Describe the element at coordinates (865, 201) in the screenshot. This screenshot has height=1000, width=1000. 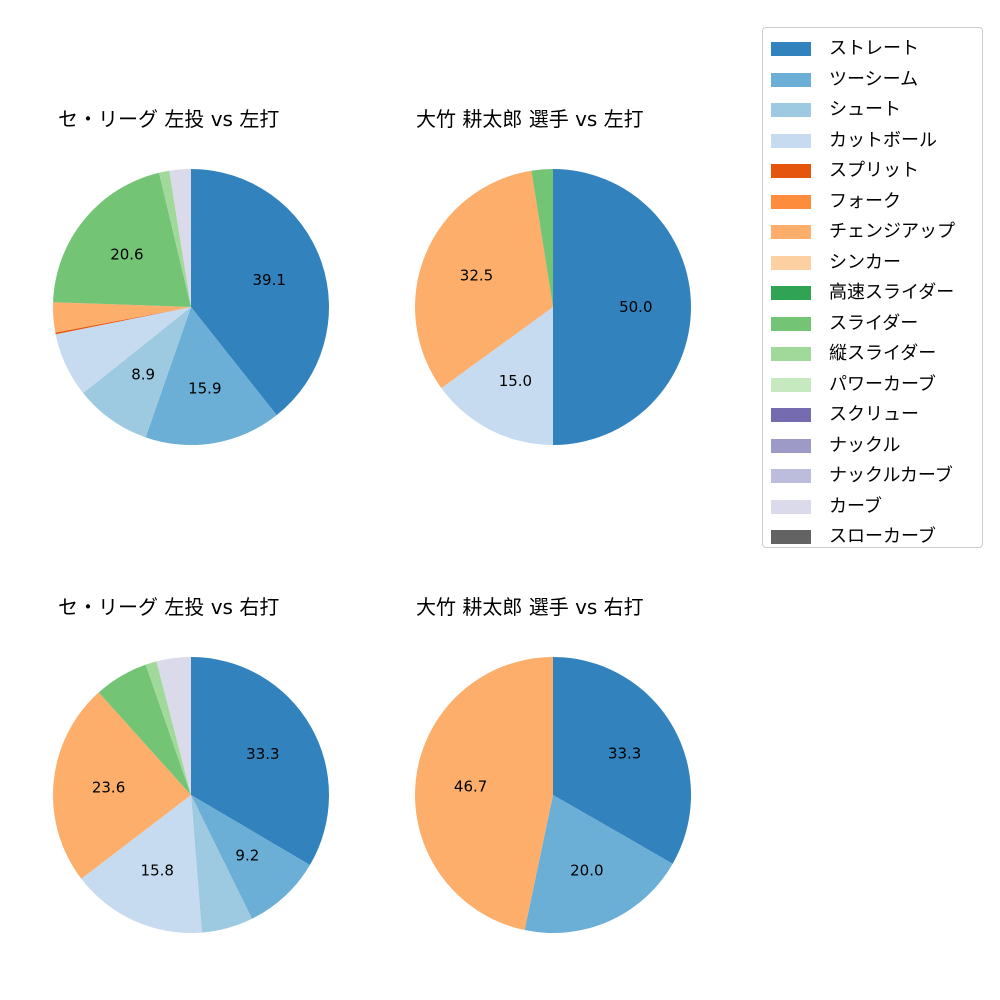
I see `legend-label: フォーク` at that location.